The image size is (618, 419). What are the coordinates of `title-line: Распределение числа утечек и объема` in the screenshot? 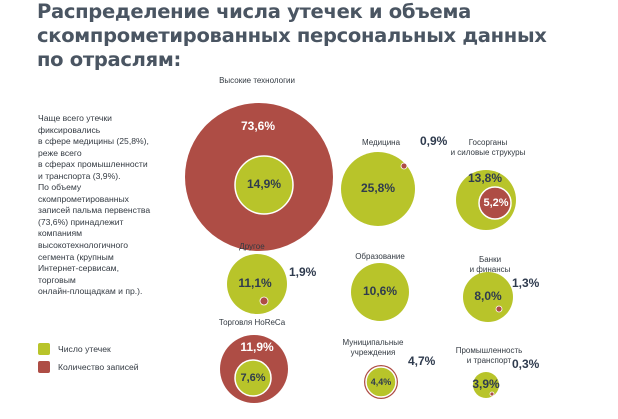 It's located at (254, 11).